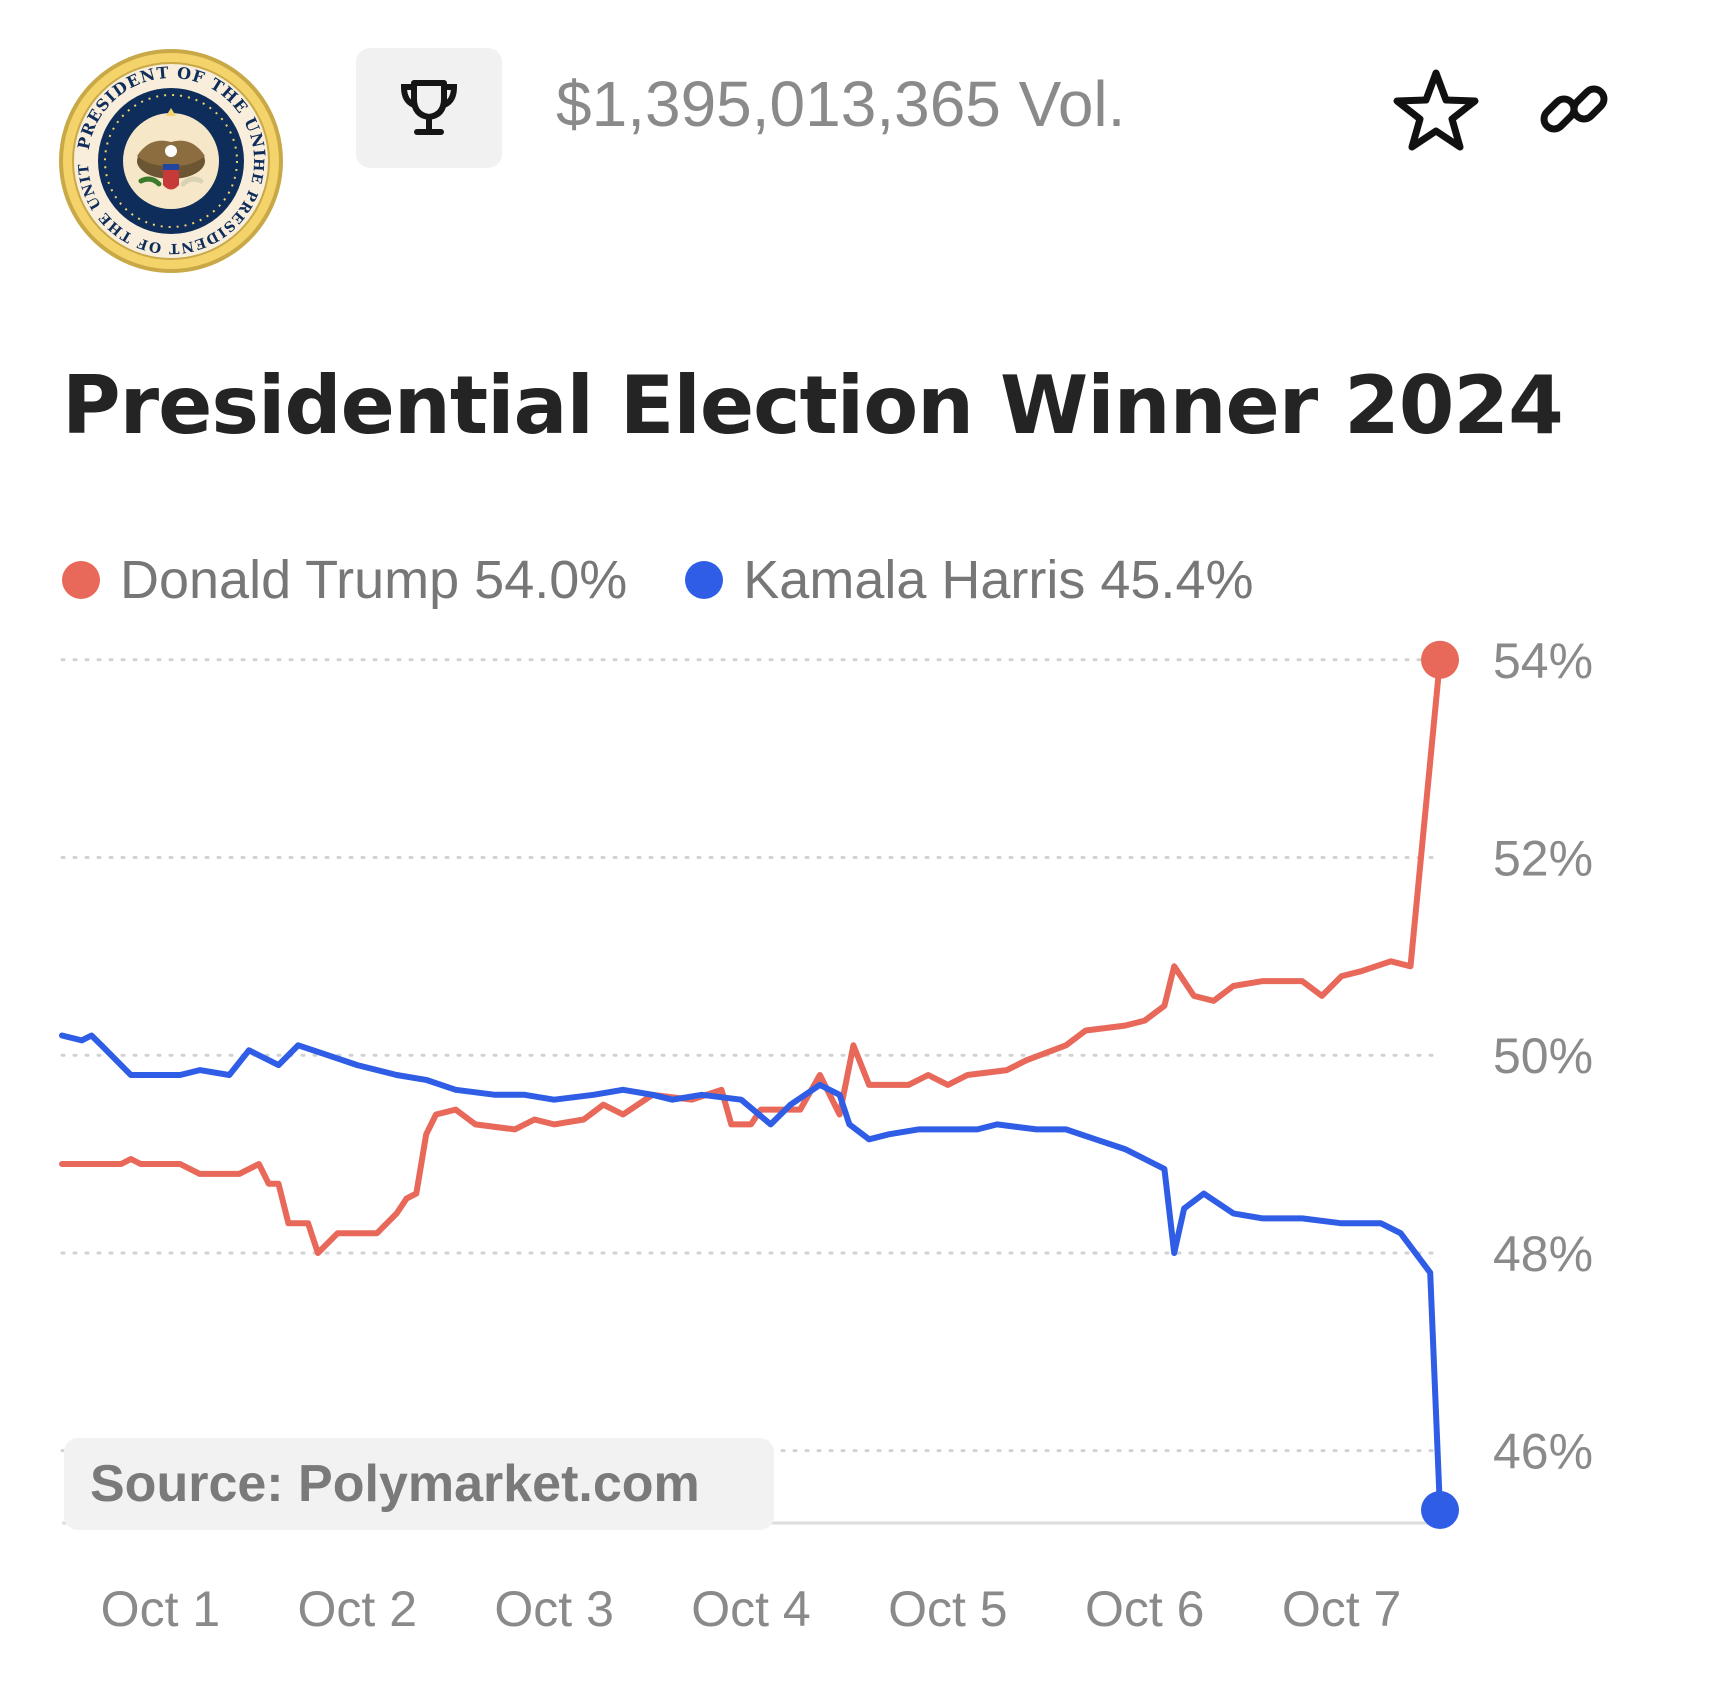  I want to click on favorite-button, so click(1436, 110).